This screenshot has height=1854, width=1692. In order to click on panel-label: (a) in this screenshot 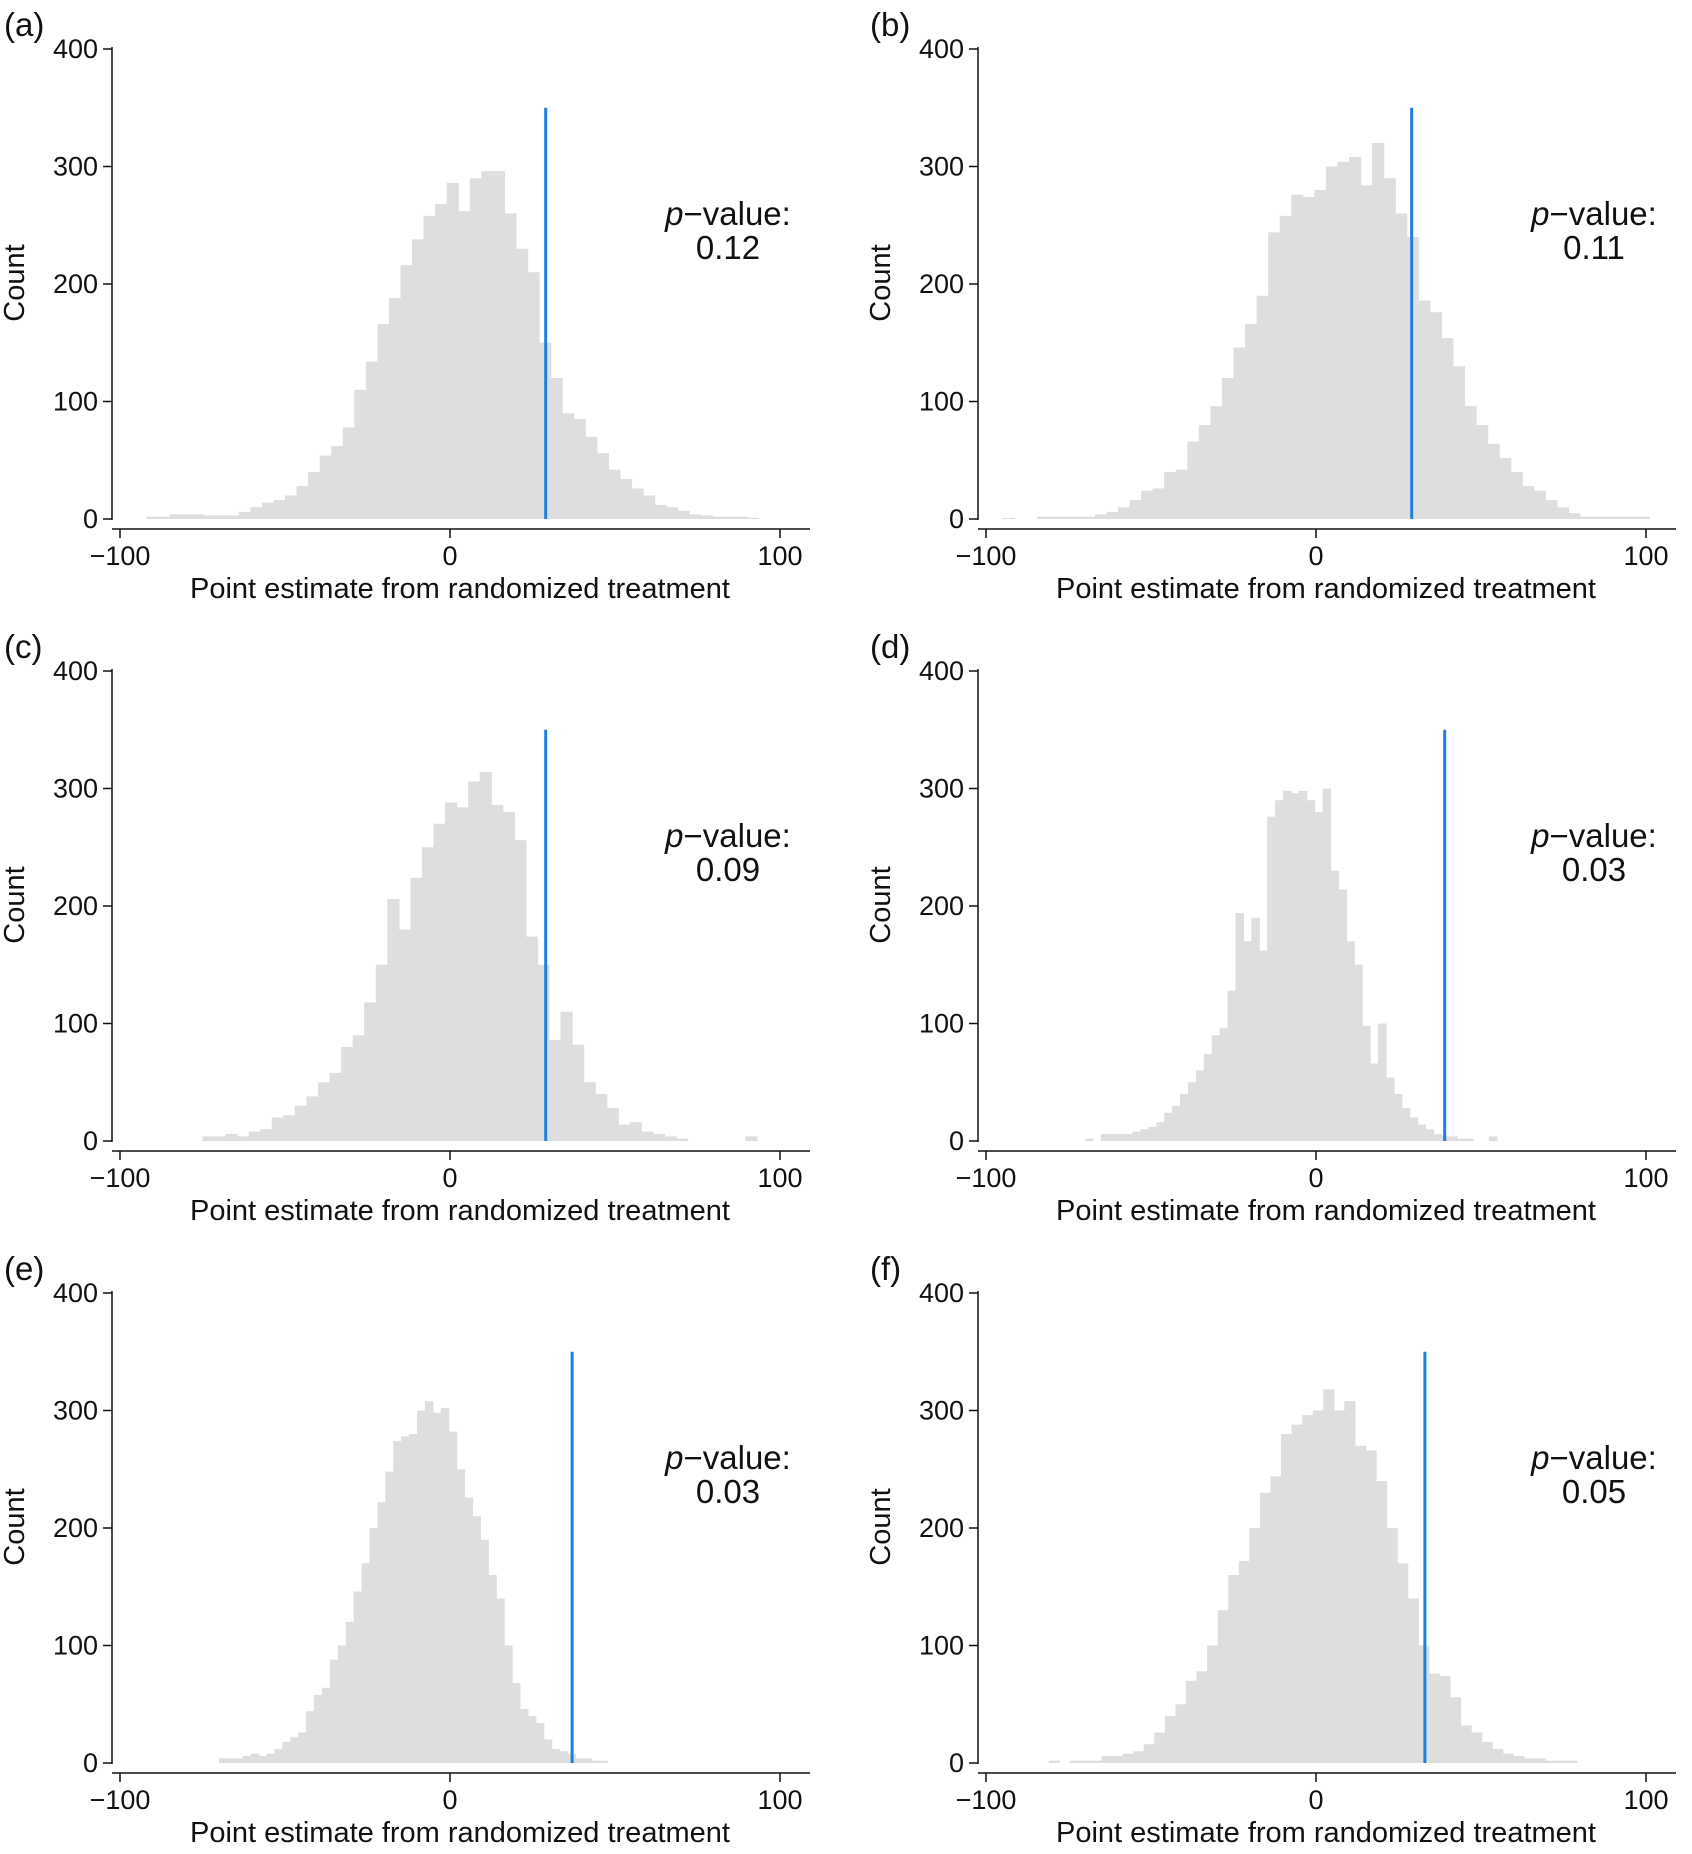, I will do `click(24, 24)`.